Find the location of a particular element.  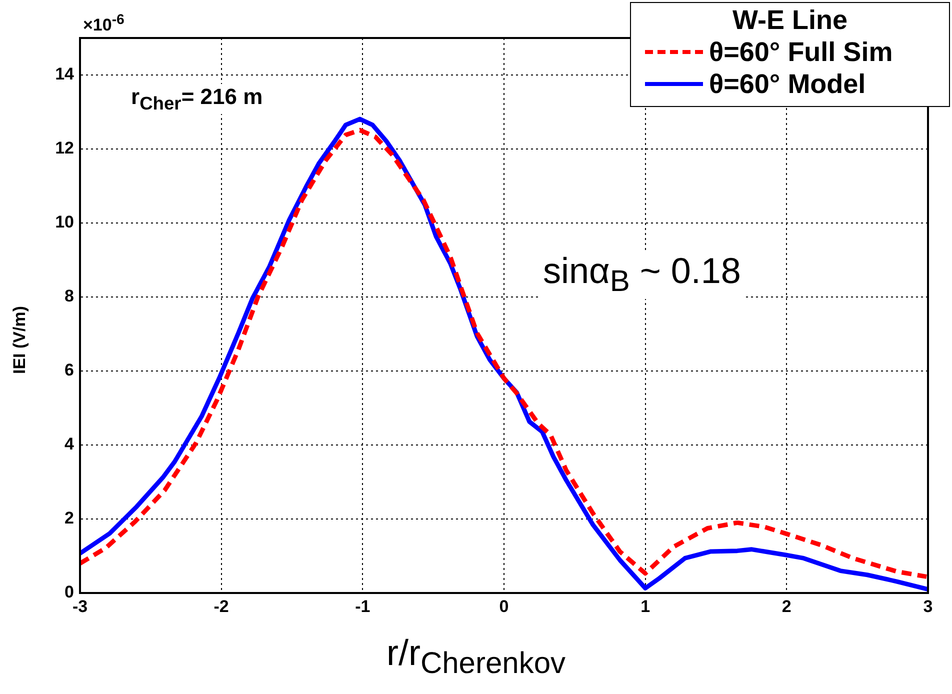

y-axis-title: IEI (V/m) is located at coordinates (20, 340).